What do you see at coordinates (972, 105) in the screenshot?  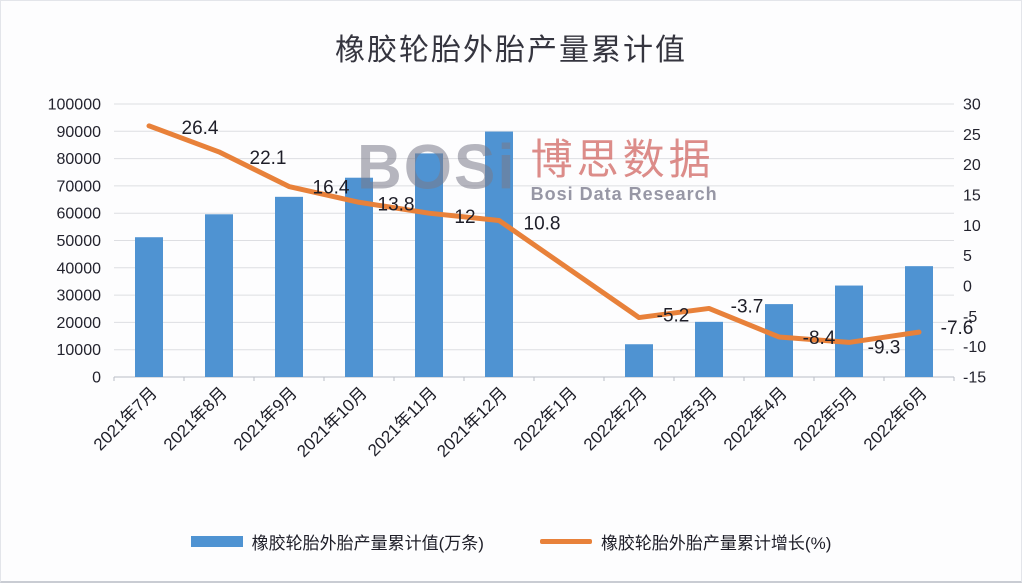 I see `right-axis-tick-label: 30` at bounding box center [972, 105].